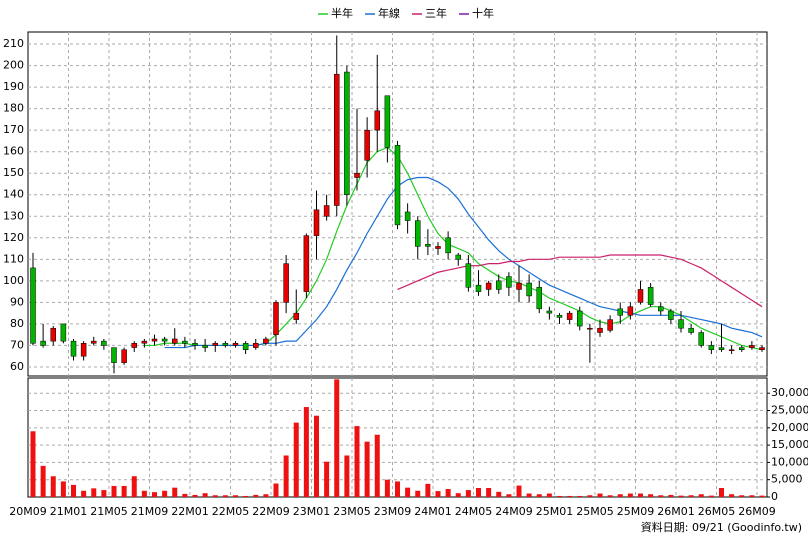 This screenshot has width=808, height=540. Describe the element at coordinates (789, 461) in the screenshot. I see `y2-tick-label: 10,000` at that location.